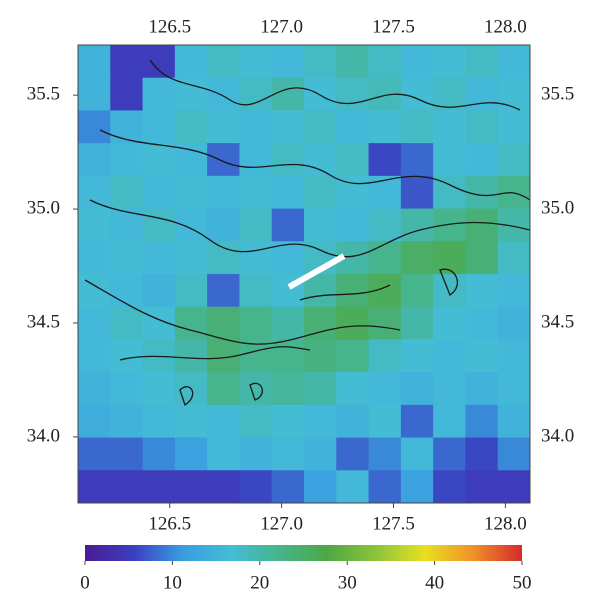 The height and width of the screenshot is (615, 600). I want to click on boundary, so click(309, 228).